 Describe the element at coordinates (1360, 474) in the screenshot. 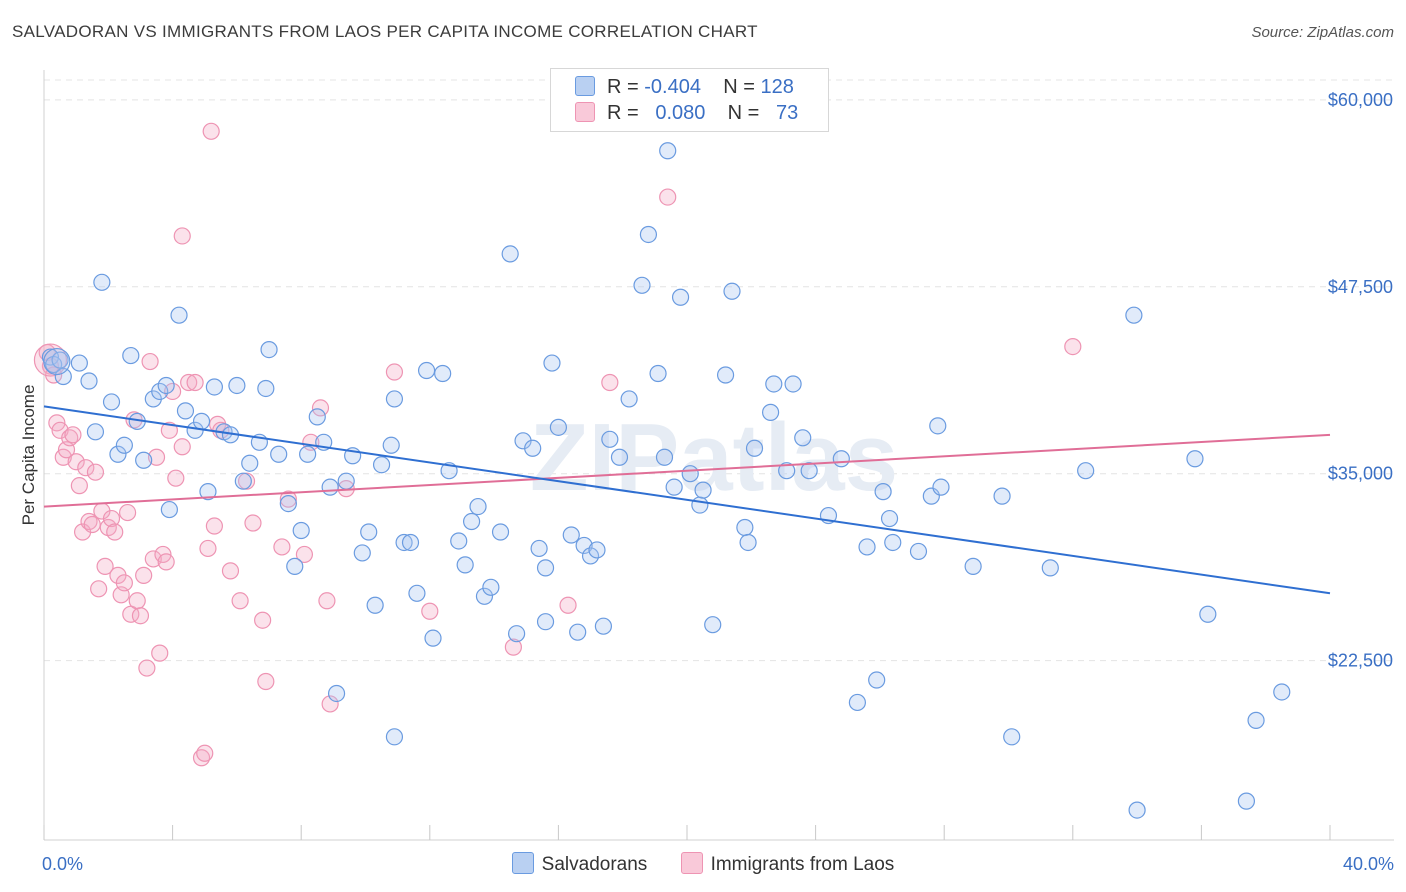

I see `y-tick-label: $35,000` at that location.